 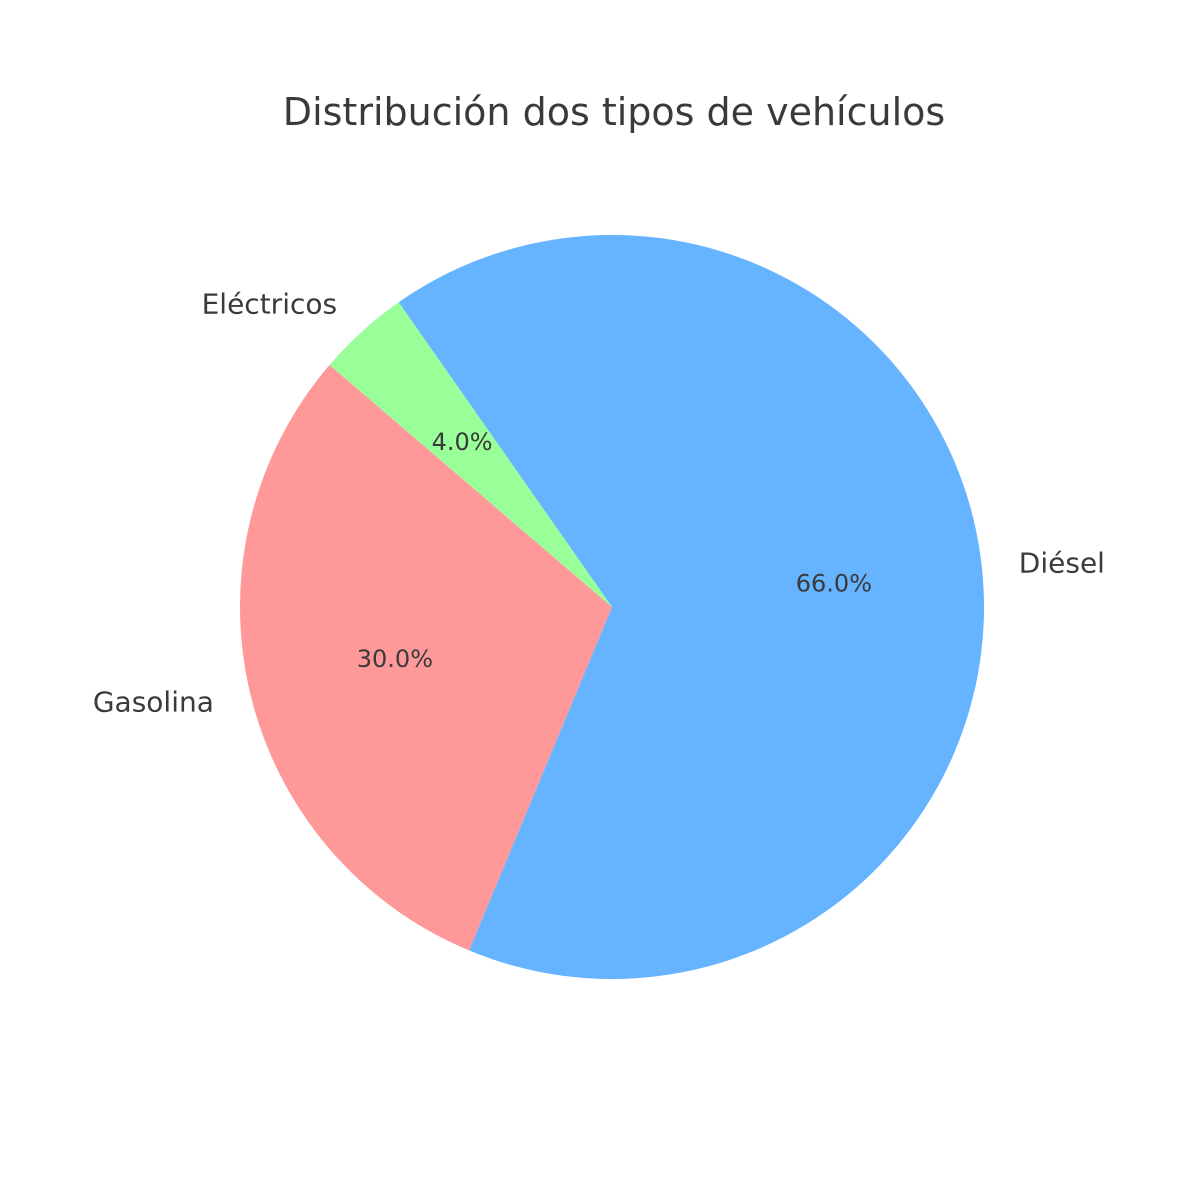 What do you see at coordinates (395, 659) in the screenshot?
I see `slice-pct-gasolina: 30.0%` at bounding box center [395, 659].